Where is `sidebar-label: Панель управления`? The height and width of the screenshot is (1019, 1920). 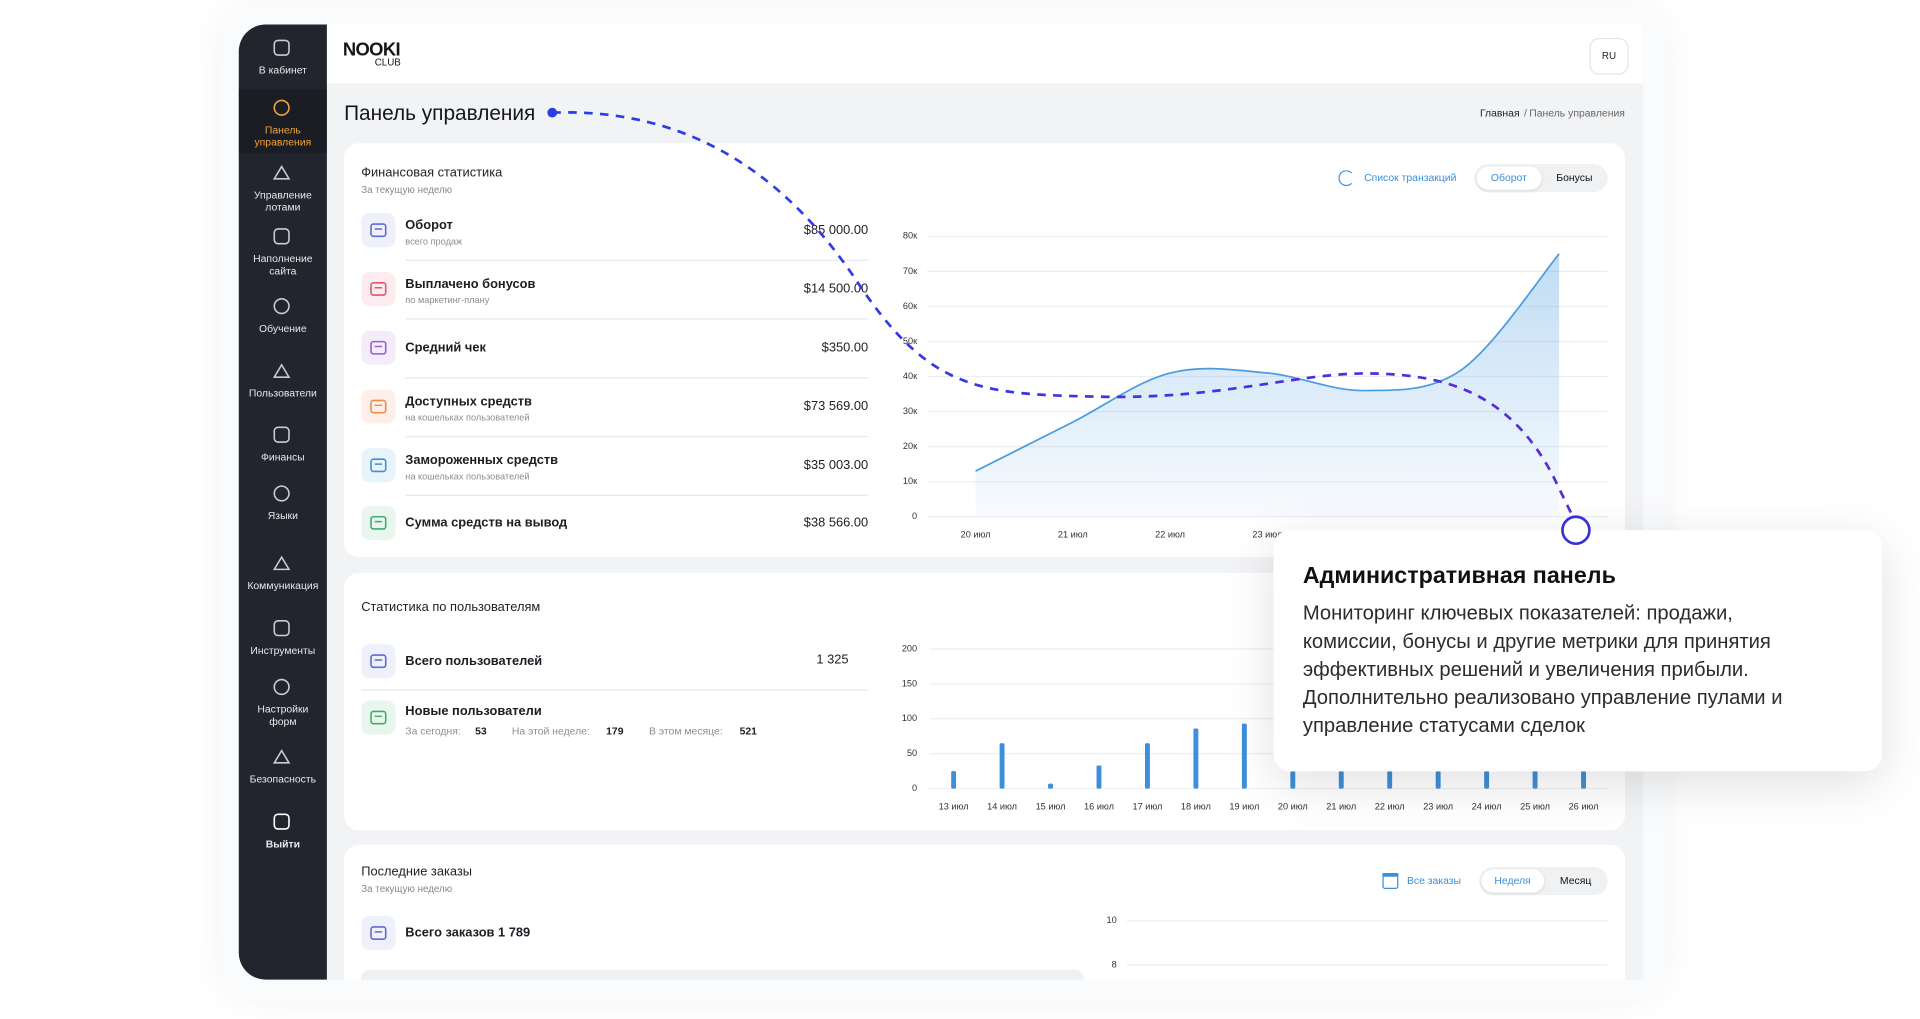
sidebar-label: Панель управления is located at coordinates (282, 136).